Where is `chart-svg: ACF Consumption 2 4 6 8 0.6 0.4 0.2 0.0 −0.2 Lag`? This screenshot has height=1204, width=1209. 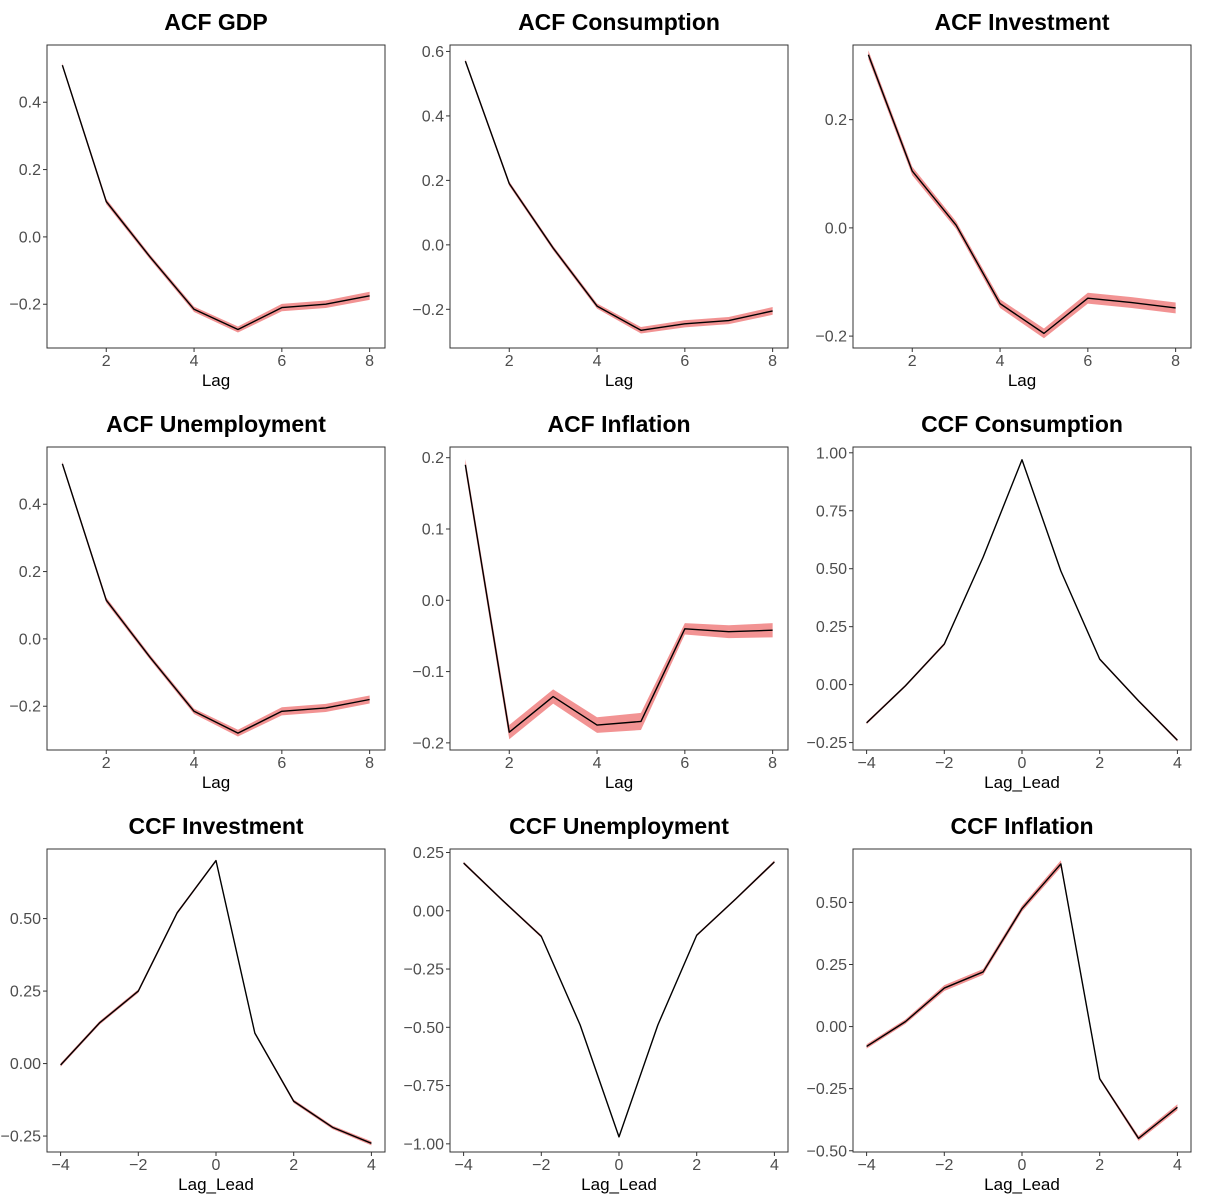
chart-svg: ACF Consumption 2 4 6 8 0.6 0.4 0.2 0.0 −0.2 Lag is located at coordinates (600, 199).